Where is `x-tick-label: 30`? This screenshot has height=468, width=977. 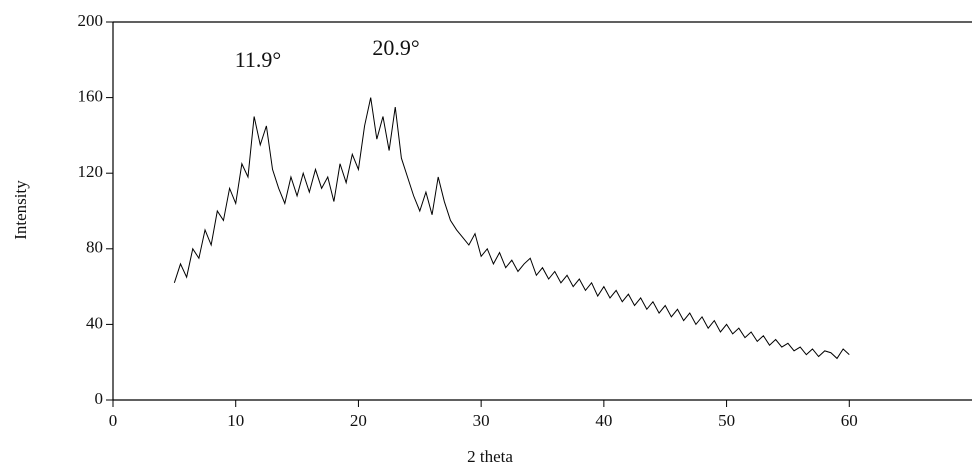
x-tick-label: 30 is located at coordinates (481, 420).